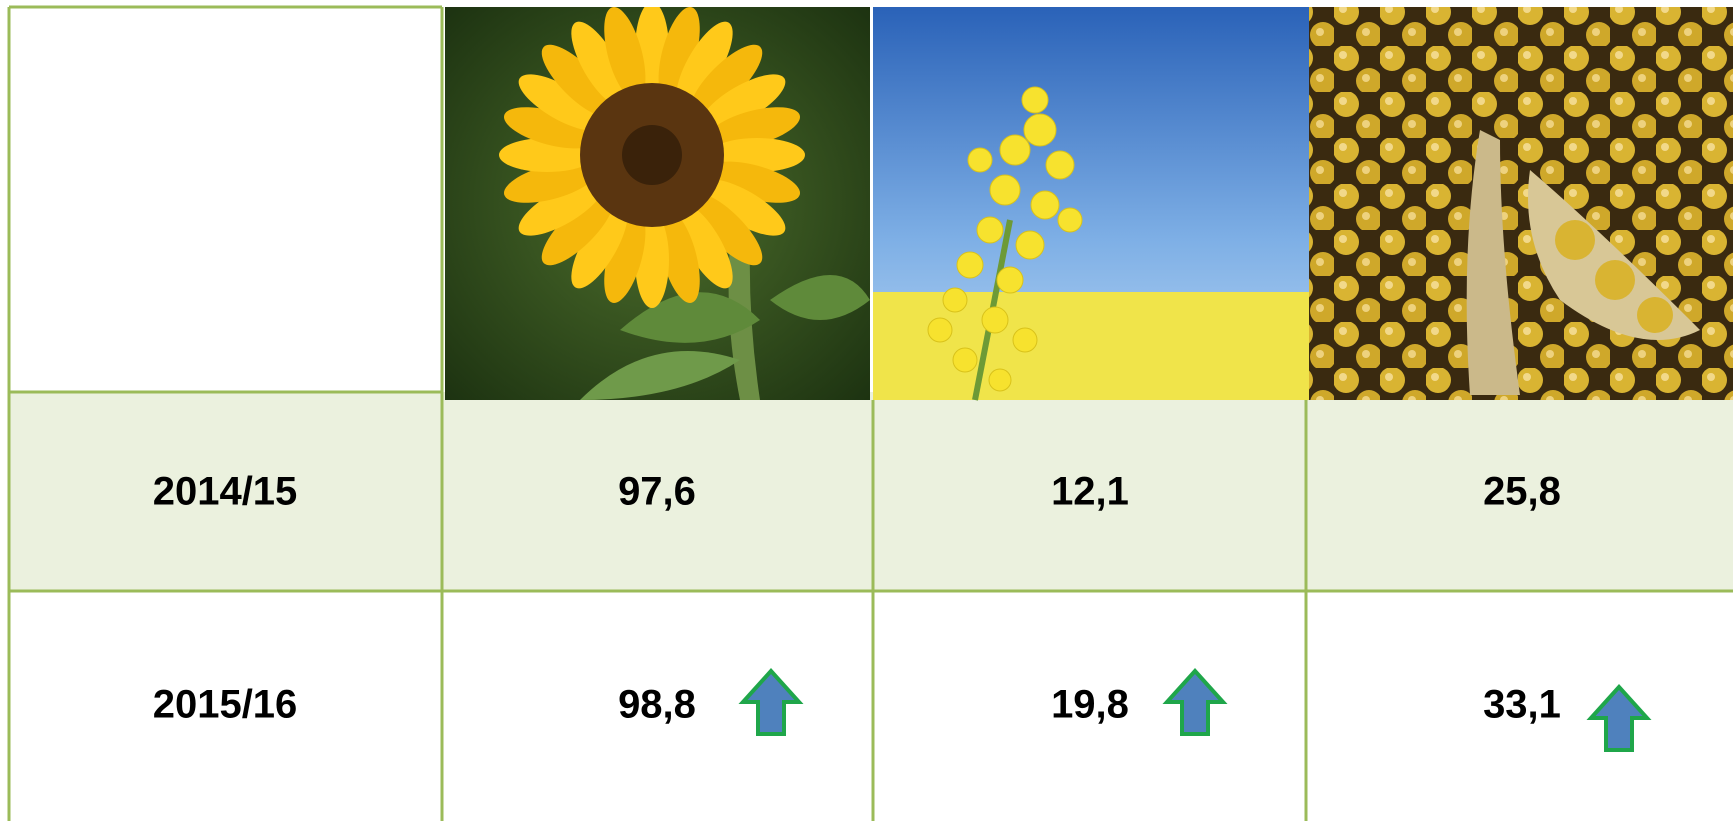 The image size is (1733, 821). What do you see at coordinates (225, 492) in the screenshot?
I see `year-label: 2014/15` at bounding box center [225, 492].